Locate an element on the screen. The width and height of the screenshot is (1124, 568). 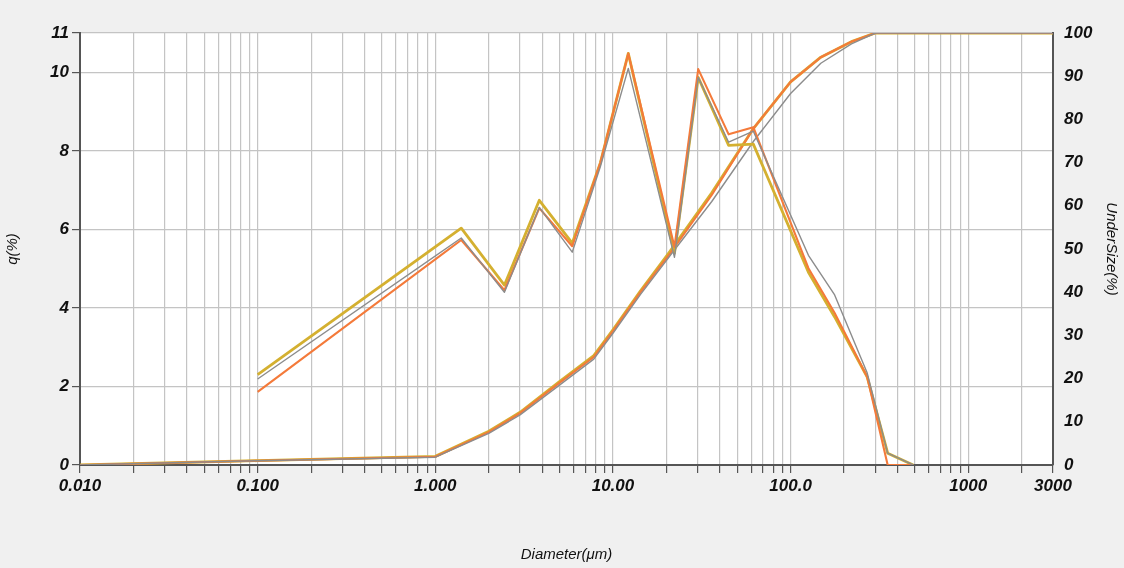
x-axis-title: Diameter(μm) is located at coordinates (566, 554).